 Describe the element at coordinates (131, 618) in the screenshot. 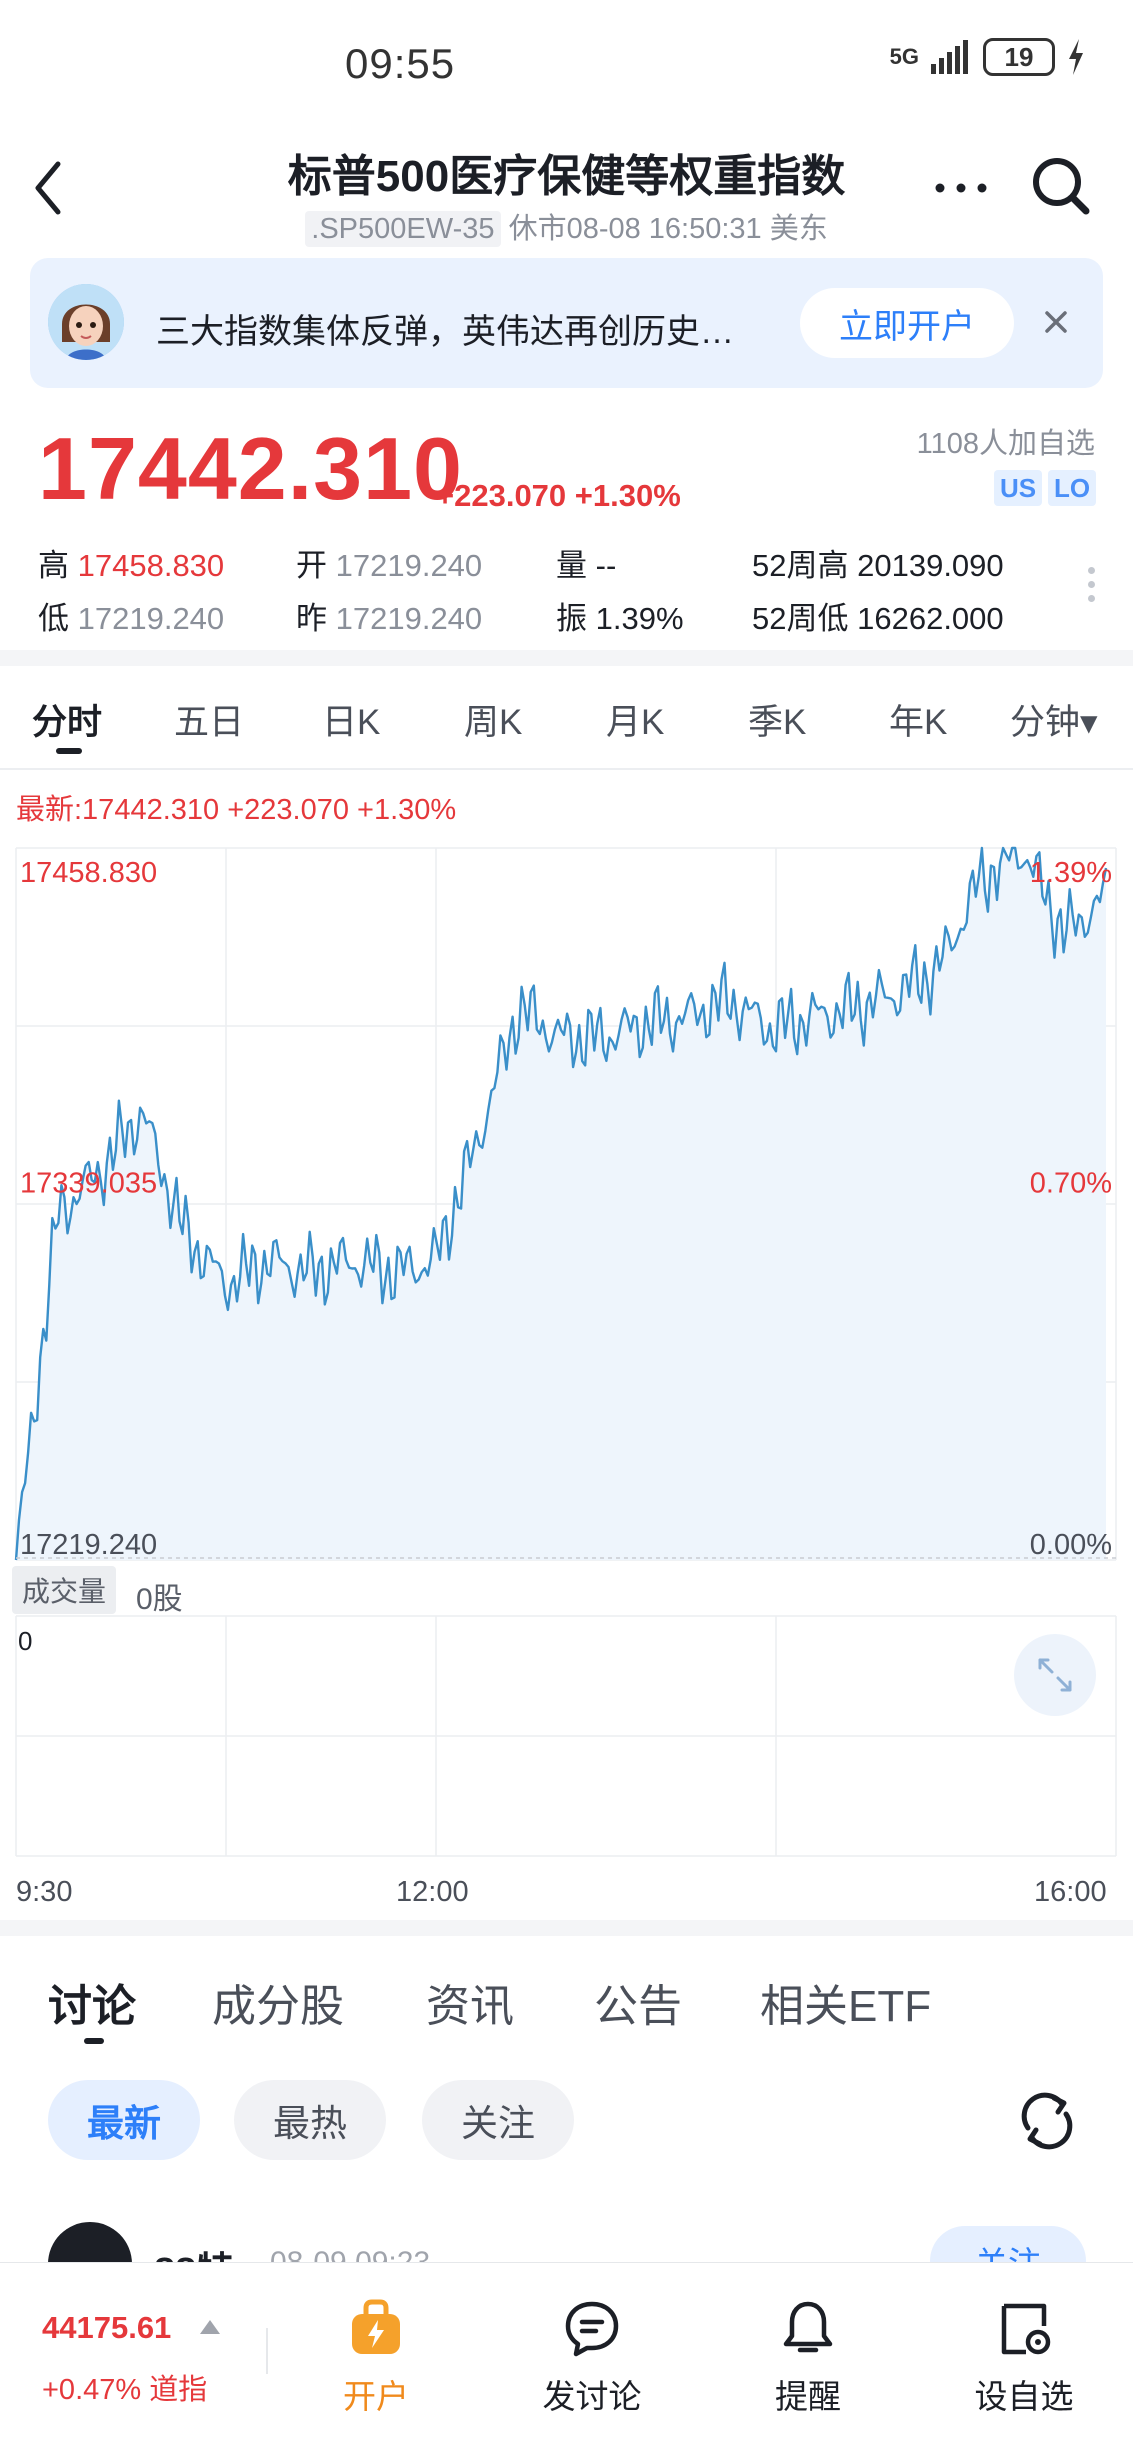

I see `stat-low: 低 17219.240` at that location.